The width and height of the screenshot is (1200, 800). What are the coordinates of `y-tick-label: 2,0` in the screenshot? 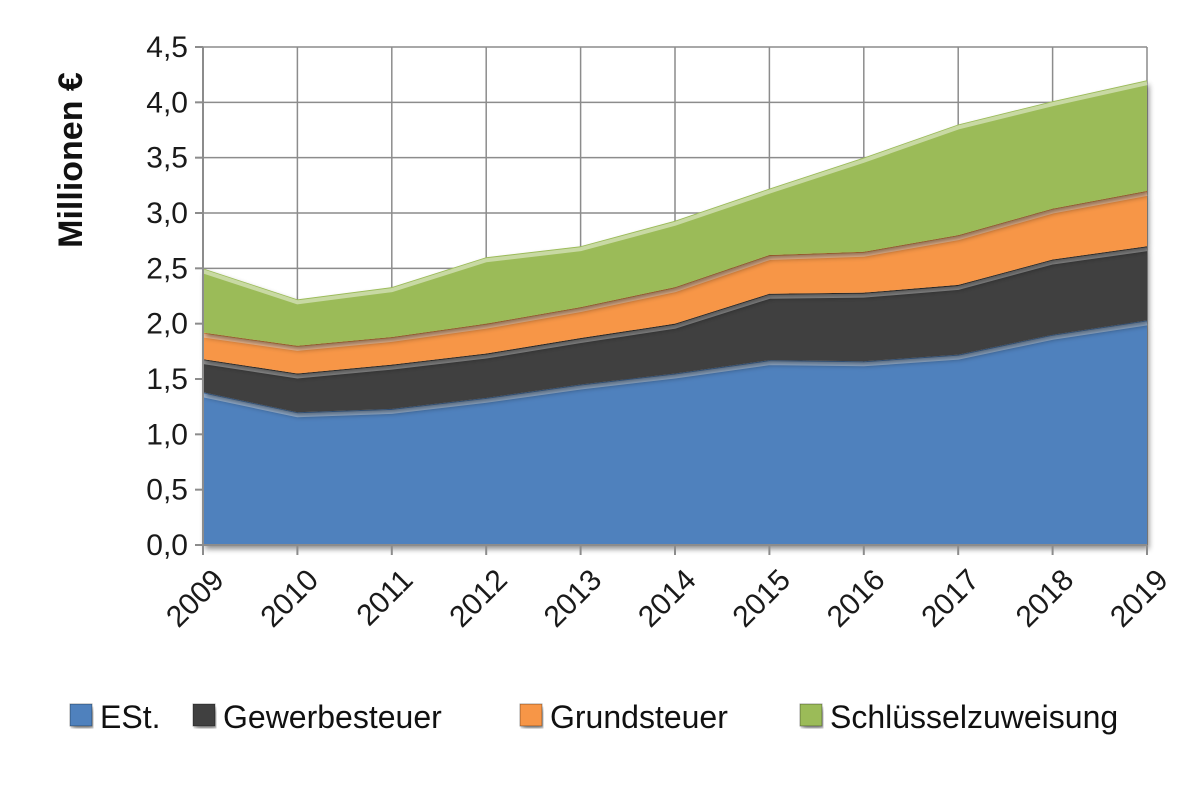 It's located at (167, 324).